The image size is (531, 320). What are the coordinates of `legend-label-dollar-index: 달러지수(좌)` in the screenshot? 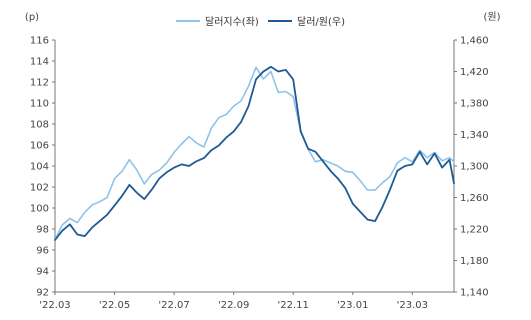 It's located at (232, 22).